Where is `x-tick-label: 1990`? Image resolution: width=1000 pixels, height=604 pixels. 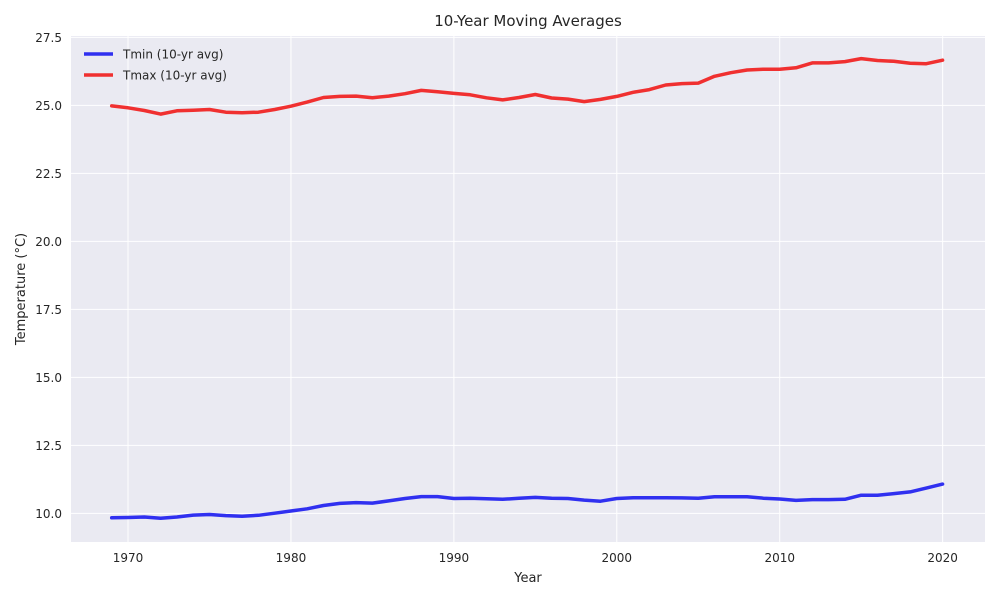
x-tick-label: 1990 is located at coordinates (454, 558).